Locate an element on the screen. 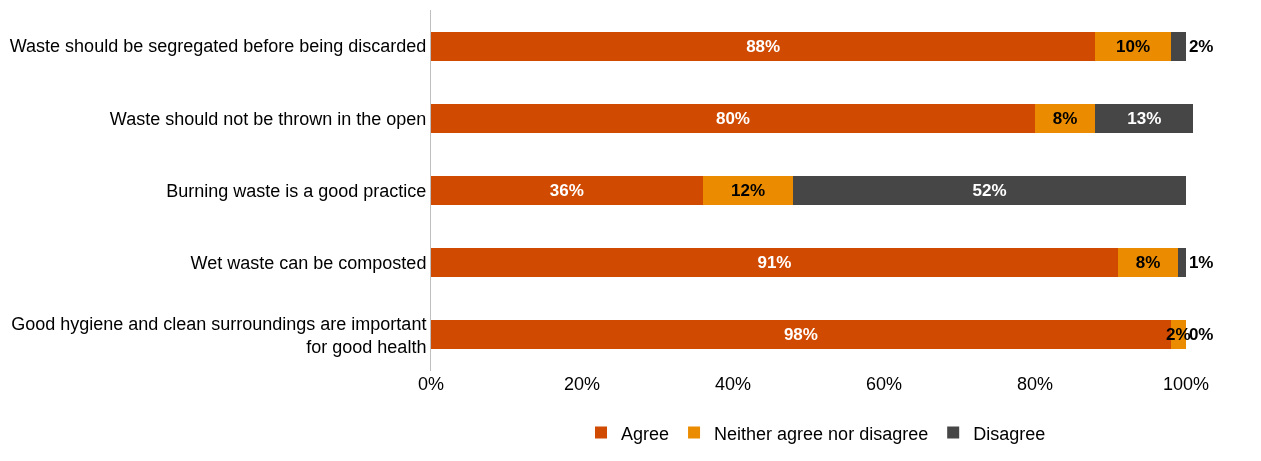 This screenshot has height=461, width=1261. y-tick-label: Good hygiene and clean surroundings are important for good health is located at coordinates (219, 335).